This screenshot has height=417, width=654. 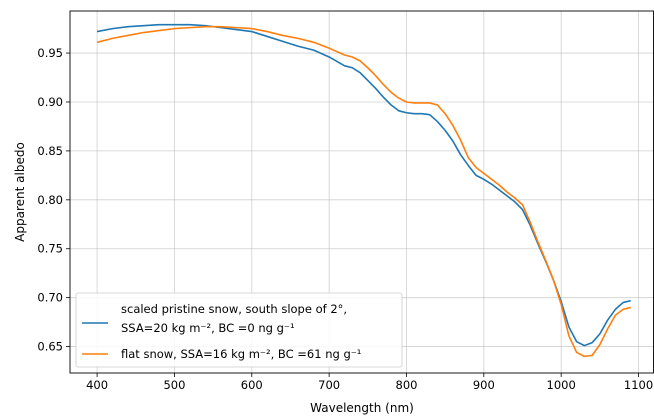 What do you see at coordinates (208, 328) in the screenshot?
I see `legend-label-pristine-line2: SSA=20 kg m⁻², BC =0 ng g⁻¹` at bounding box center [208, 328].